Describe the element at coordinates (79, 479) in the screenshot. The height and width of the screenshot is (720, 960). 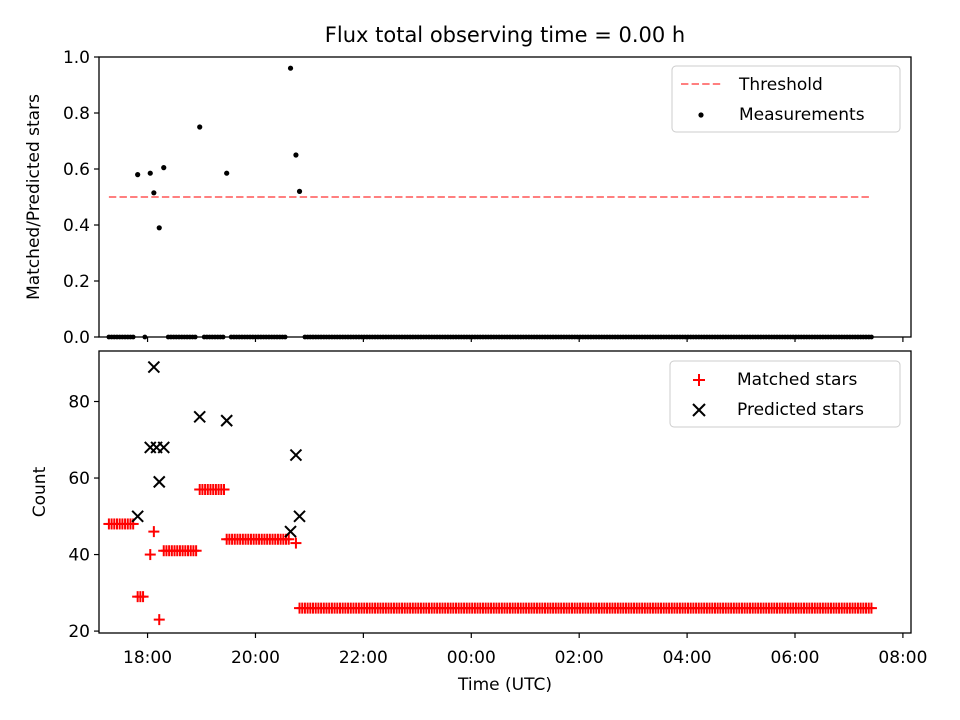
I see `bottom-y-tick-label: 60` at that location.